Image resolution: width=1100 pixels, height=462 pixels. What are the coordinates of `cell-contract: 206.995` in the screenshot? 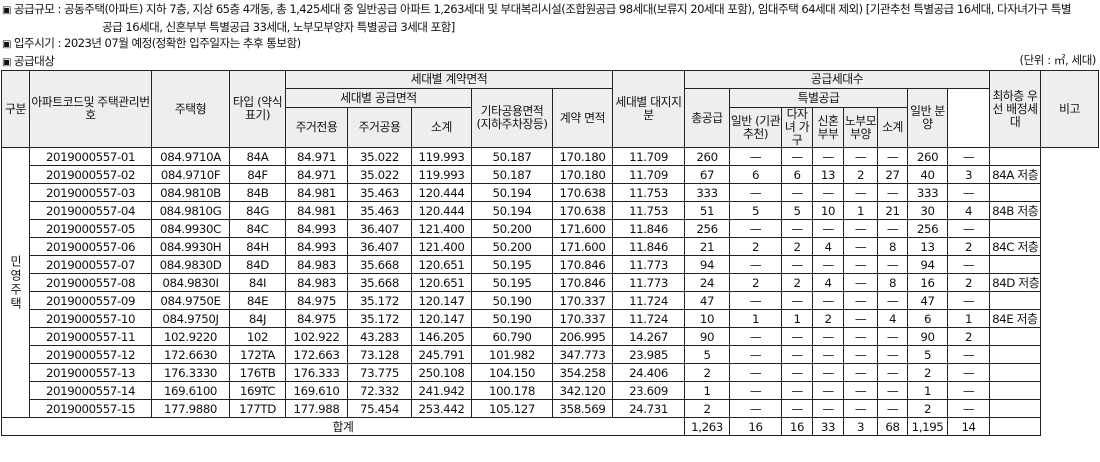 It's located at (582, 336).